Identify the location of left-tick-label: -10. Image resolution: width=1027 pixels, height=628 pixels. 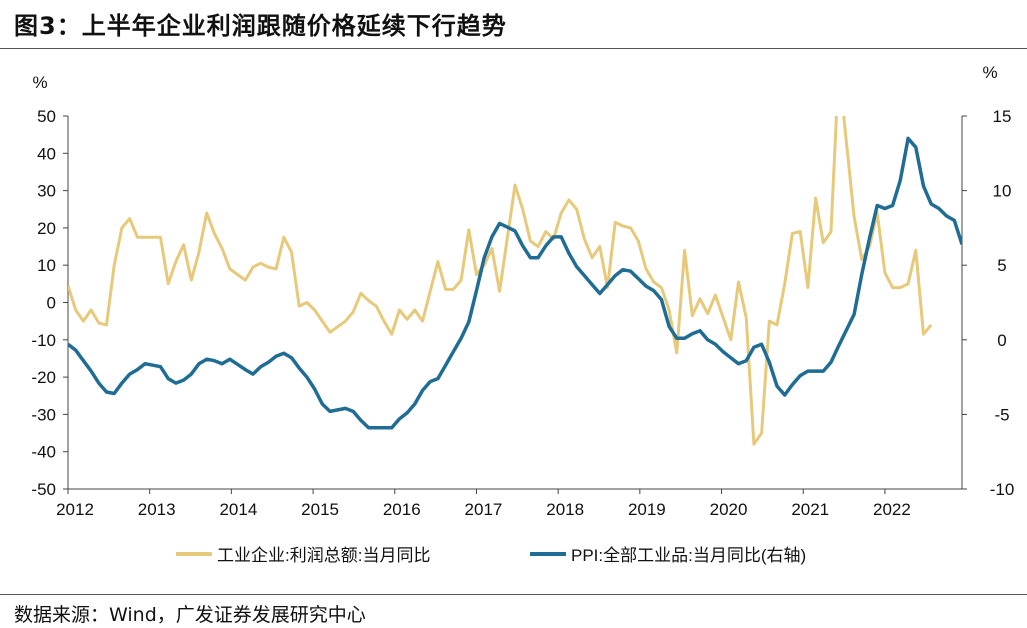
(43, 340).